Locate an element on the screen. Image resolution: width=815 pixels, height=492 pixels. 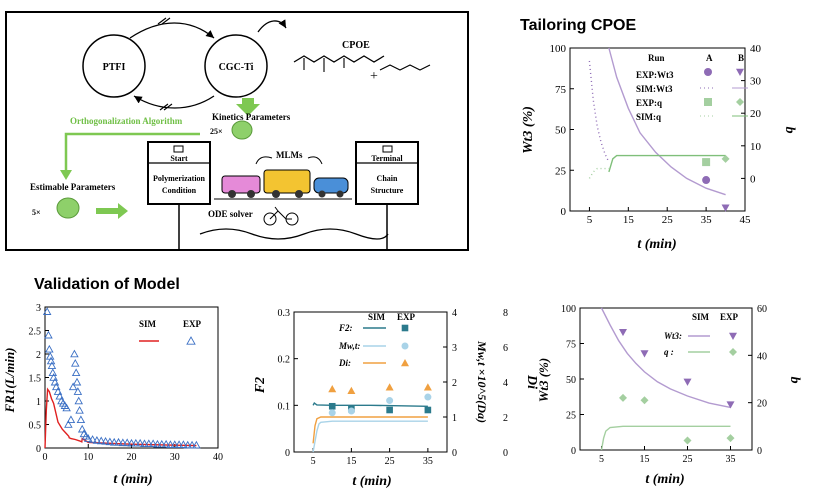
legend-row-label: EXP:Wt3 is located at coordinates (655, 75).